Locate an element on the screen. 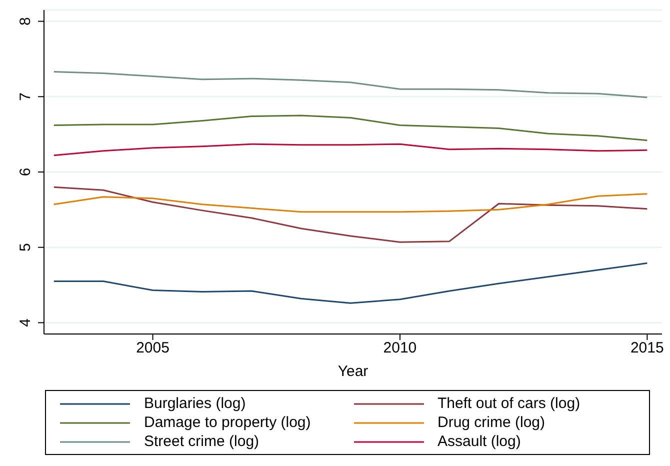 This screenshot has height=466, width=670. x-tick-label: 2015 is located at coordinates (647, 348).